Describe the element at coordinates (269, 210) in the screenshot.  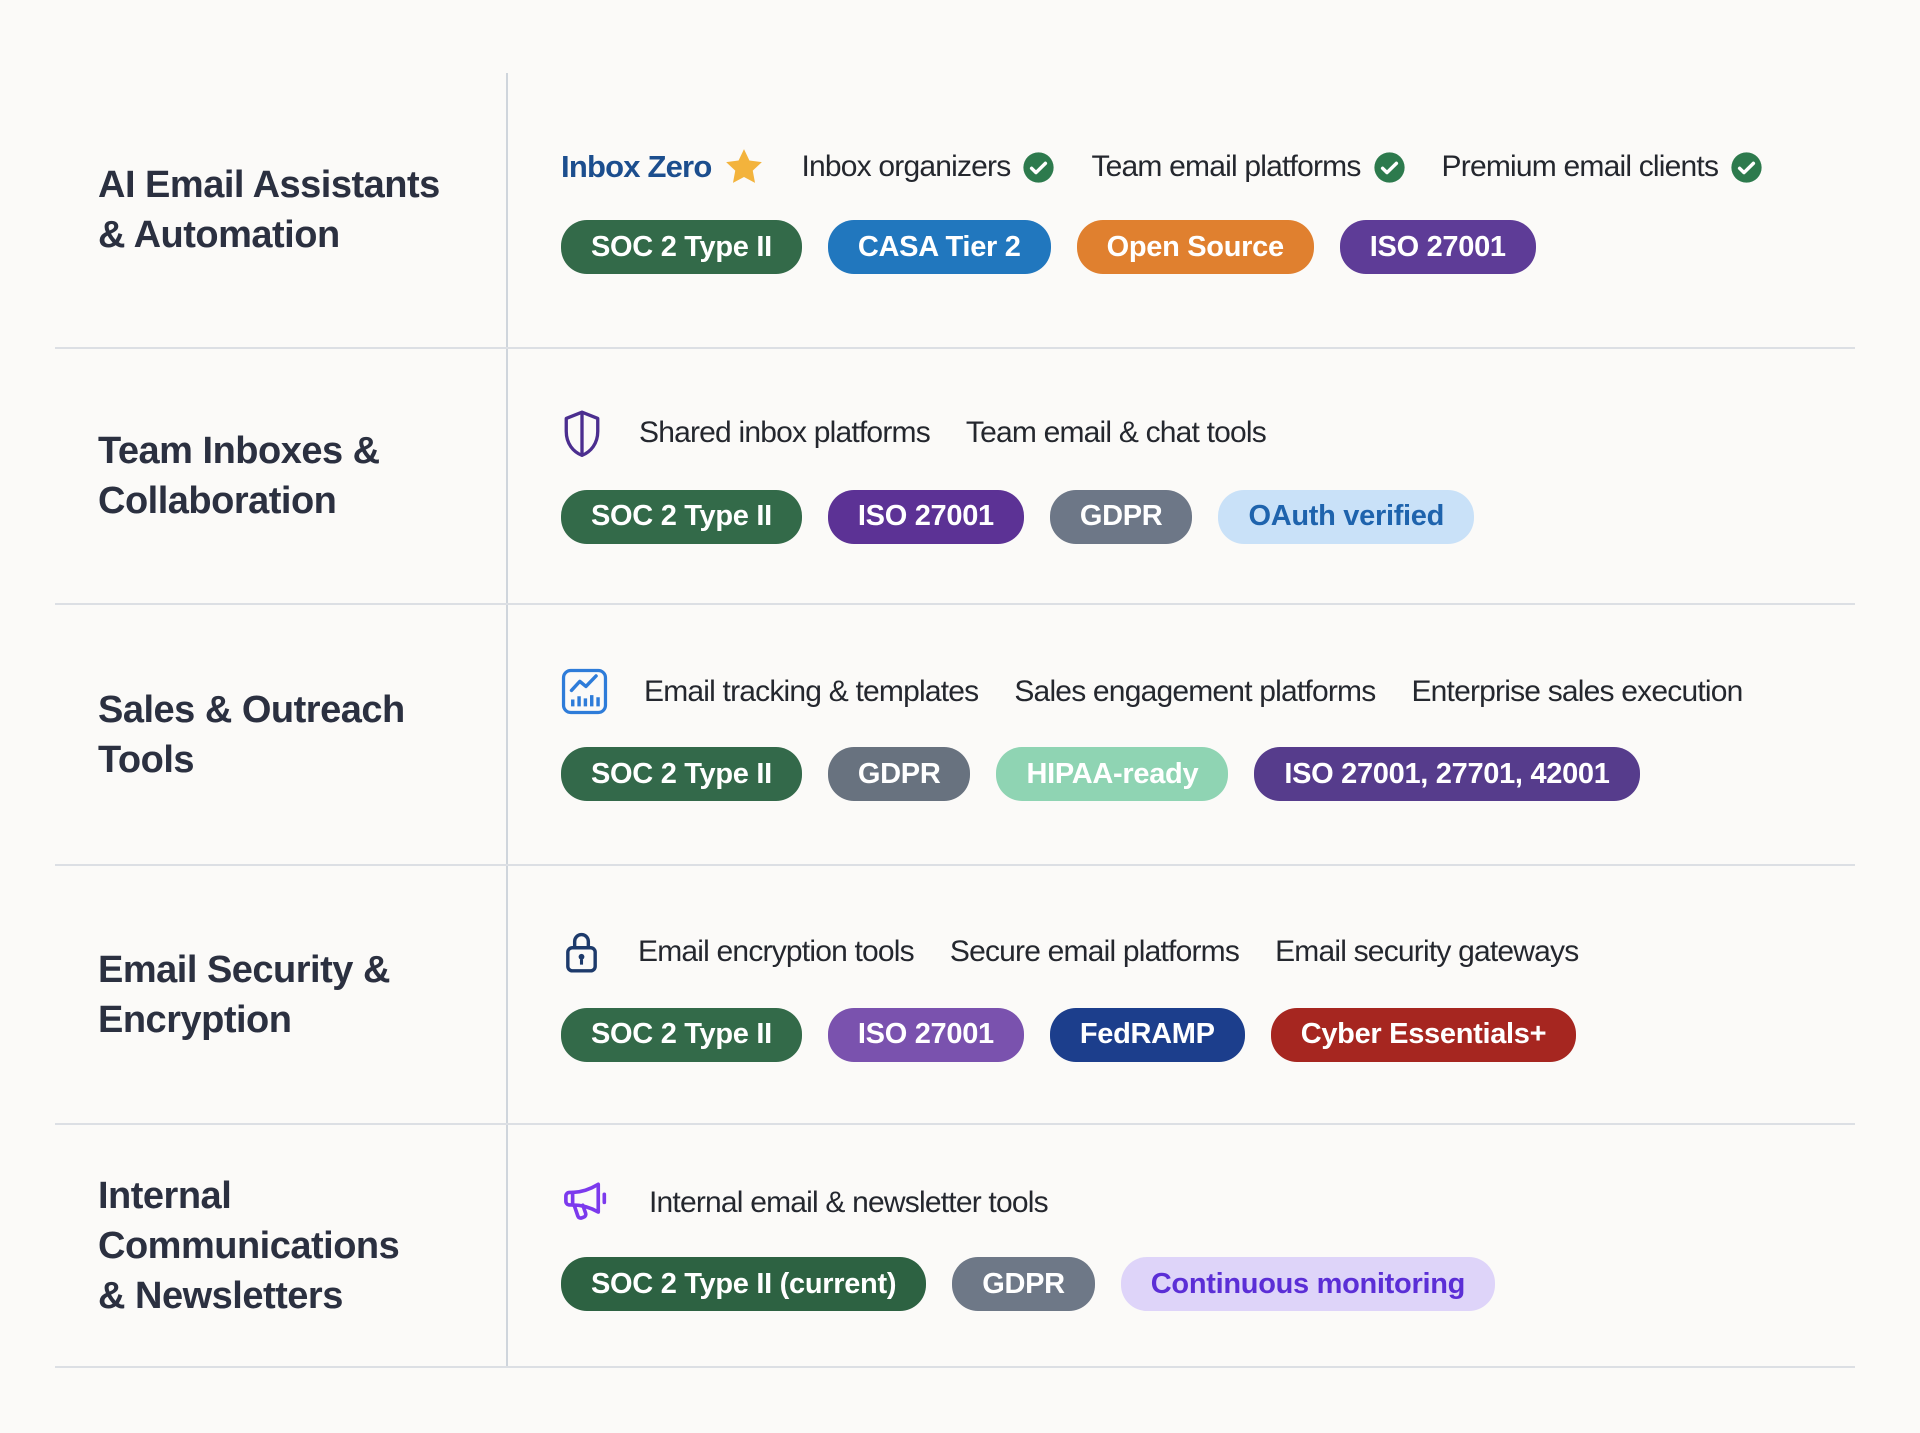
I see `category-label: AI Email Assistants & Automation` at that location.